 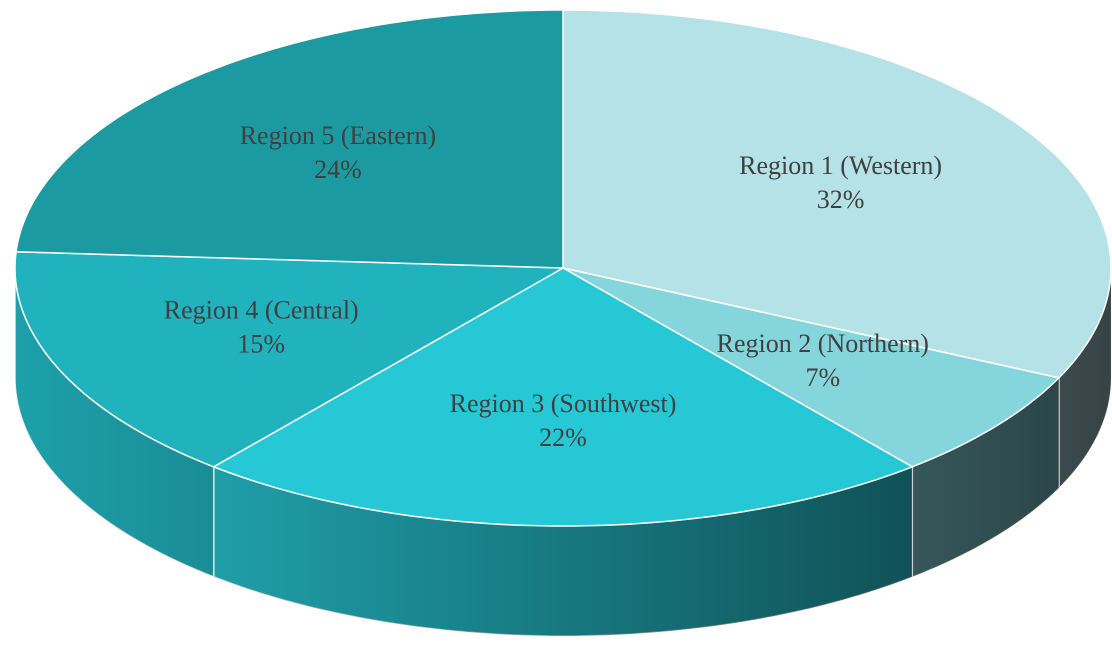 What do you see at coordinates (563, 437) in the screenshot?
I see `value-label: 22%` at bounding box center [563, 437].